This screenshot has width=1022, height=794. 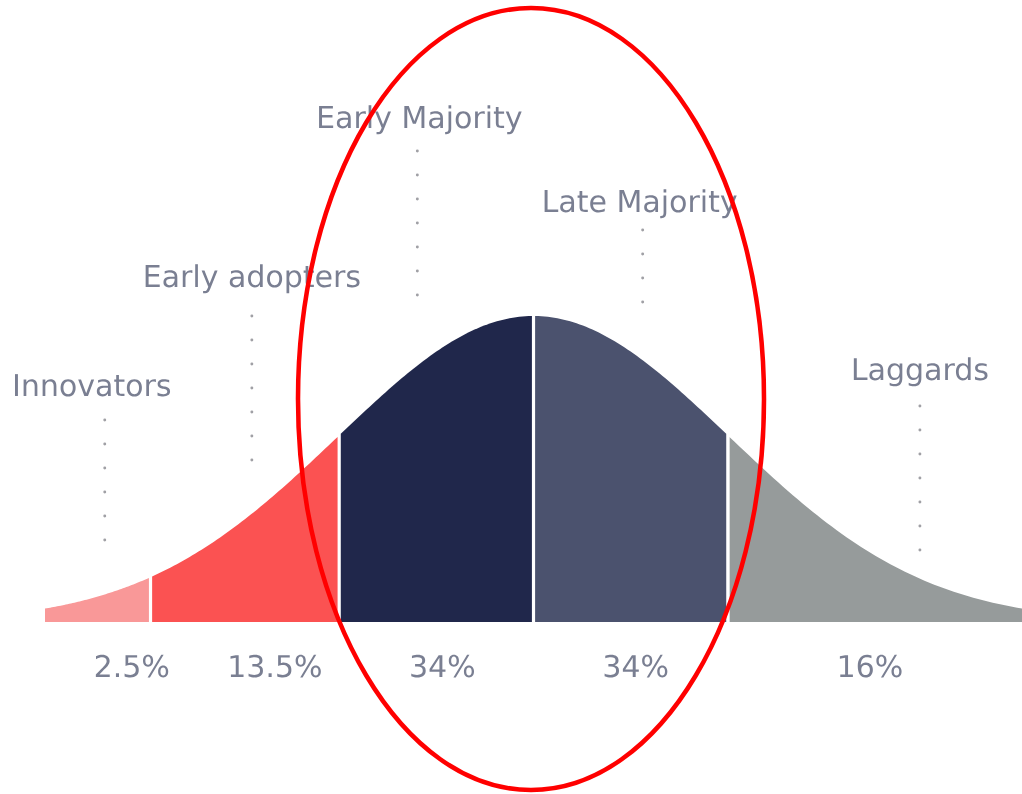 What do you see at coordinates (132, 666) in the screenshot?
I see `data-label: 2.5%` at bounding box center [132, 666].